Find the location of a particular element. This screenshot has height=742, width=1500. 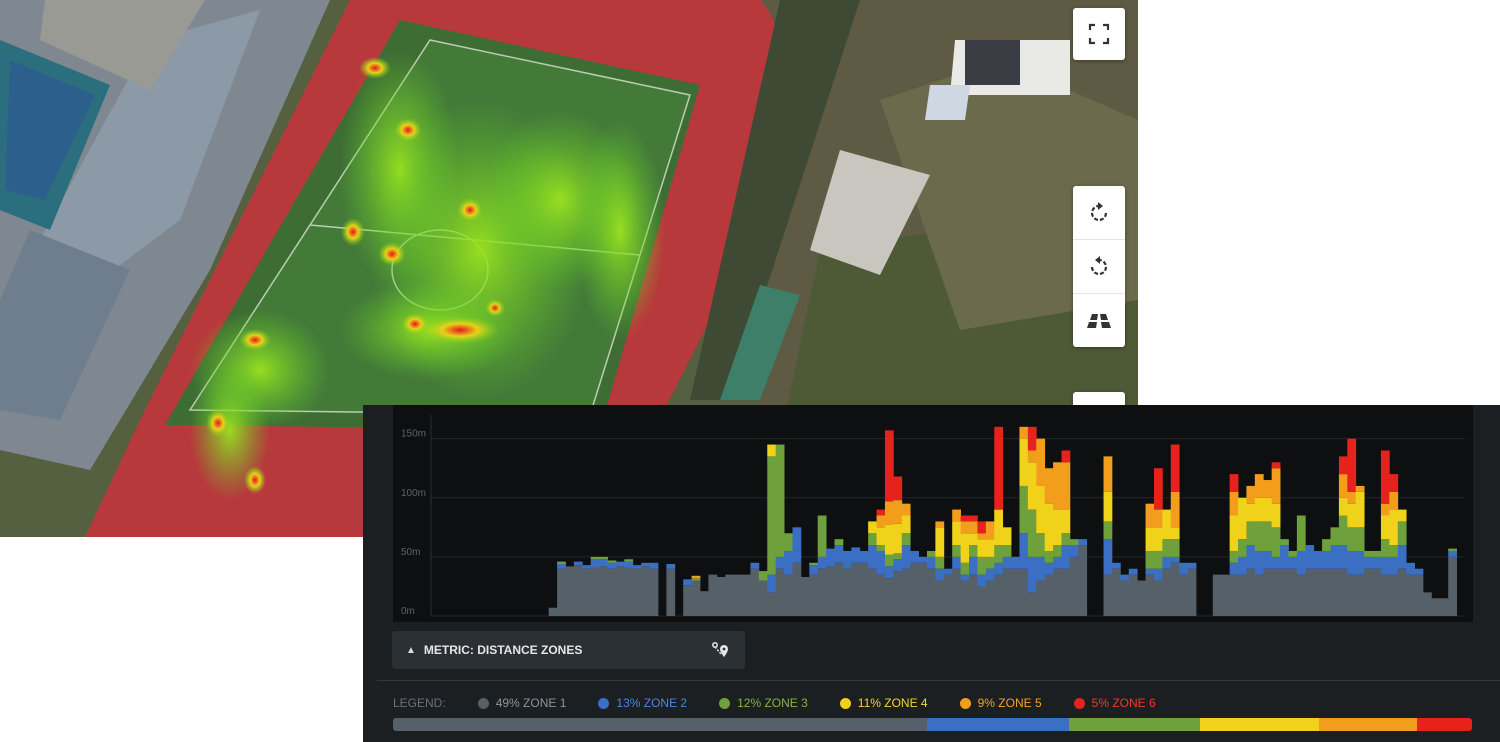

chevron-up-icon: ▲ is located at coordinates (411, 650).